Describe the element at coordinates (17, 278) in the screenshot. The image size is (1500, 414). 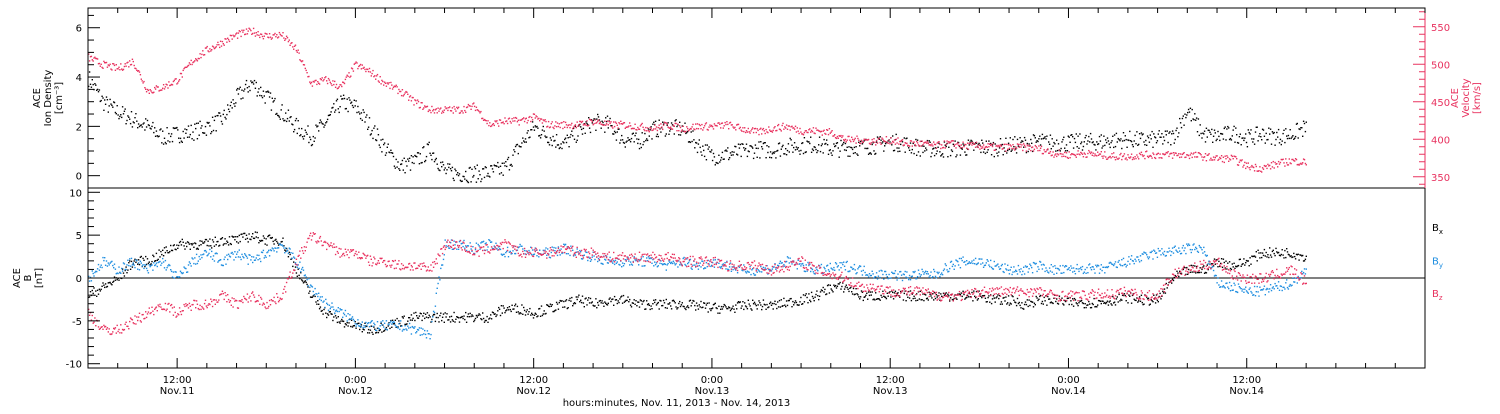
I see `b-ylabel-line-0: ACE` at that location.